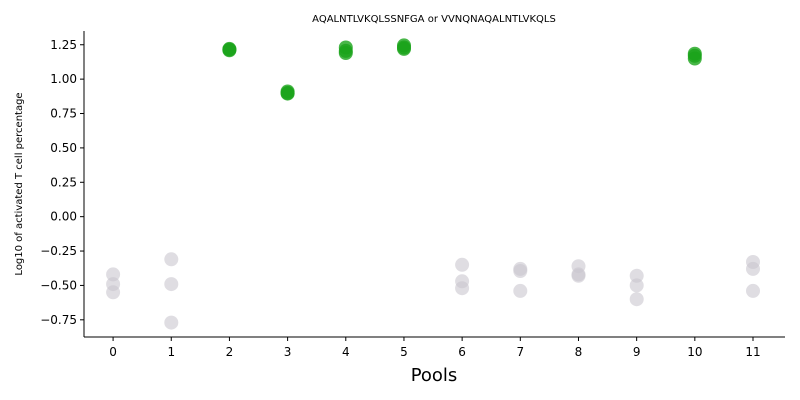 The height and width of the screenshot is (400, 800). What do you see at coordinates (63, 217) in the screenshot?
I see `y-tick-label: 0.00` at bounding box center [63, 217].